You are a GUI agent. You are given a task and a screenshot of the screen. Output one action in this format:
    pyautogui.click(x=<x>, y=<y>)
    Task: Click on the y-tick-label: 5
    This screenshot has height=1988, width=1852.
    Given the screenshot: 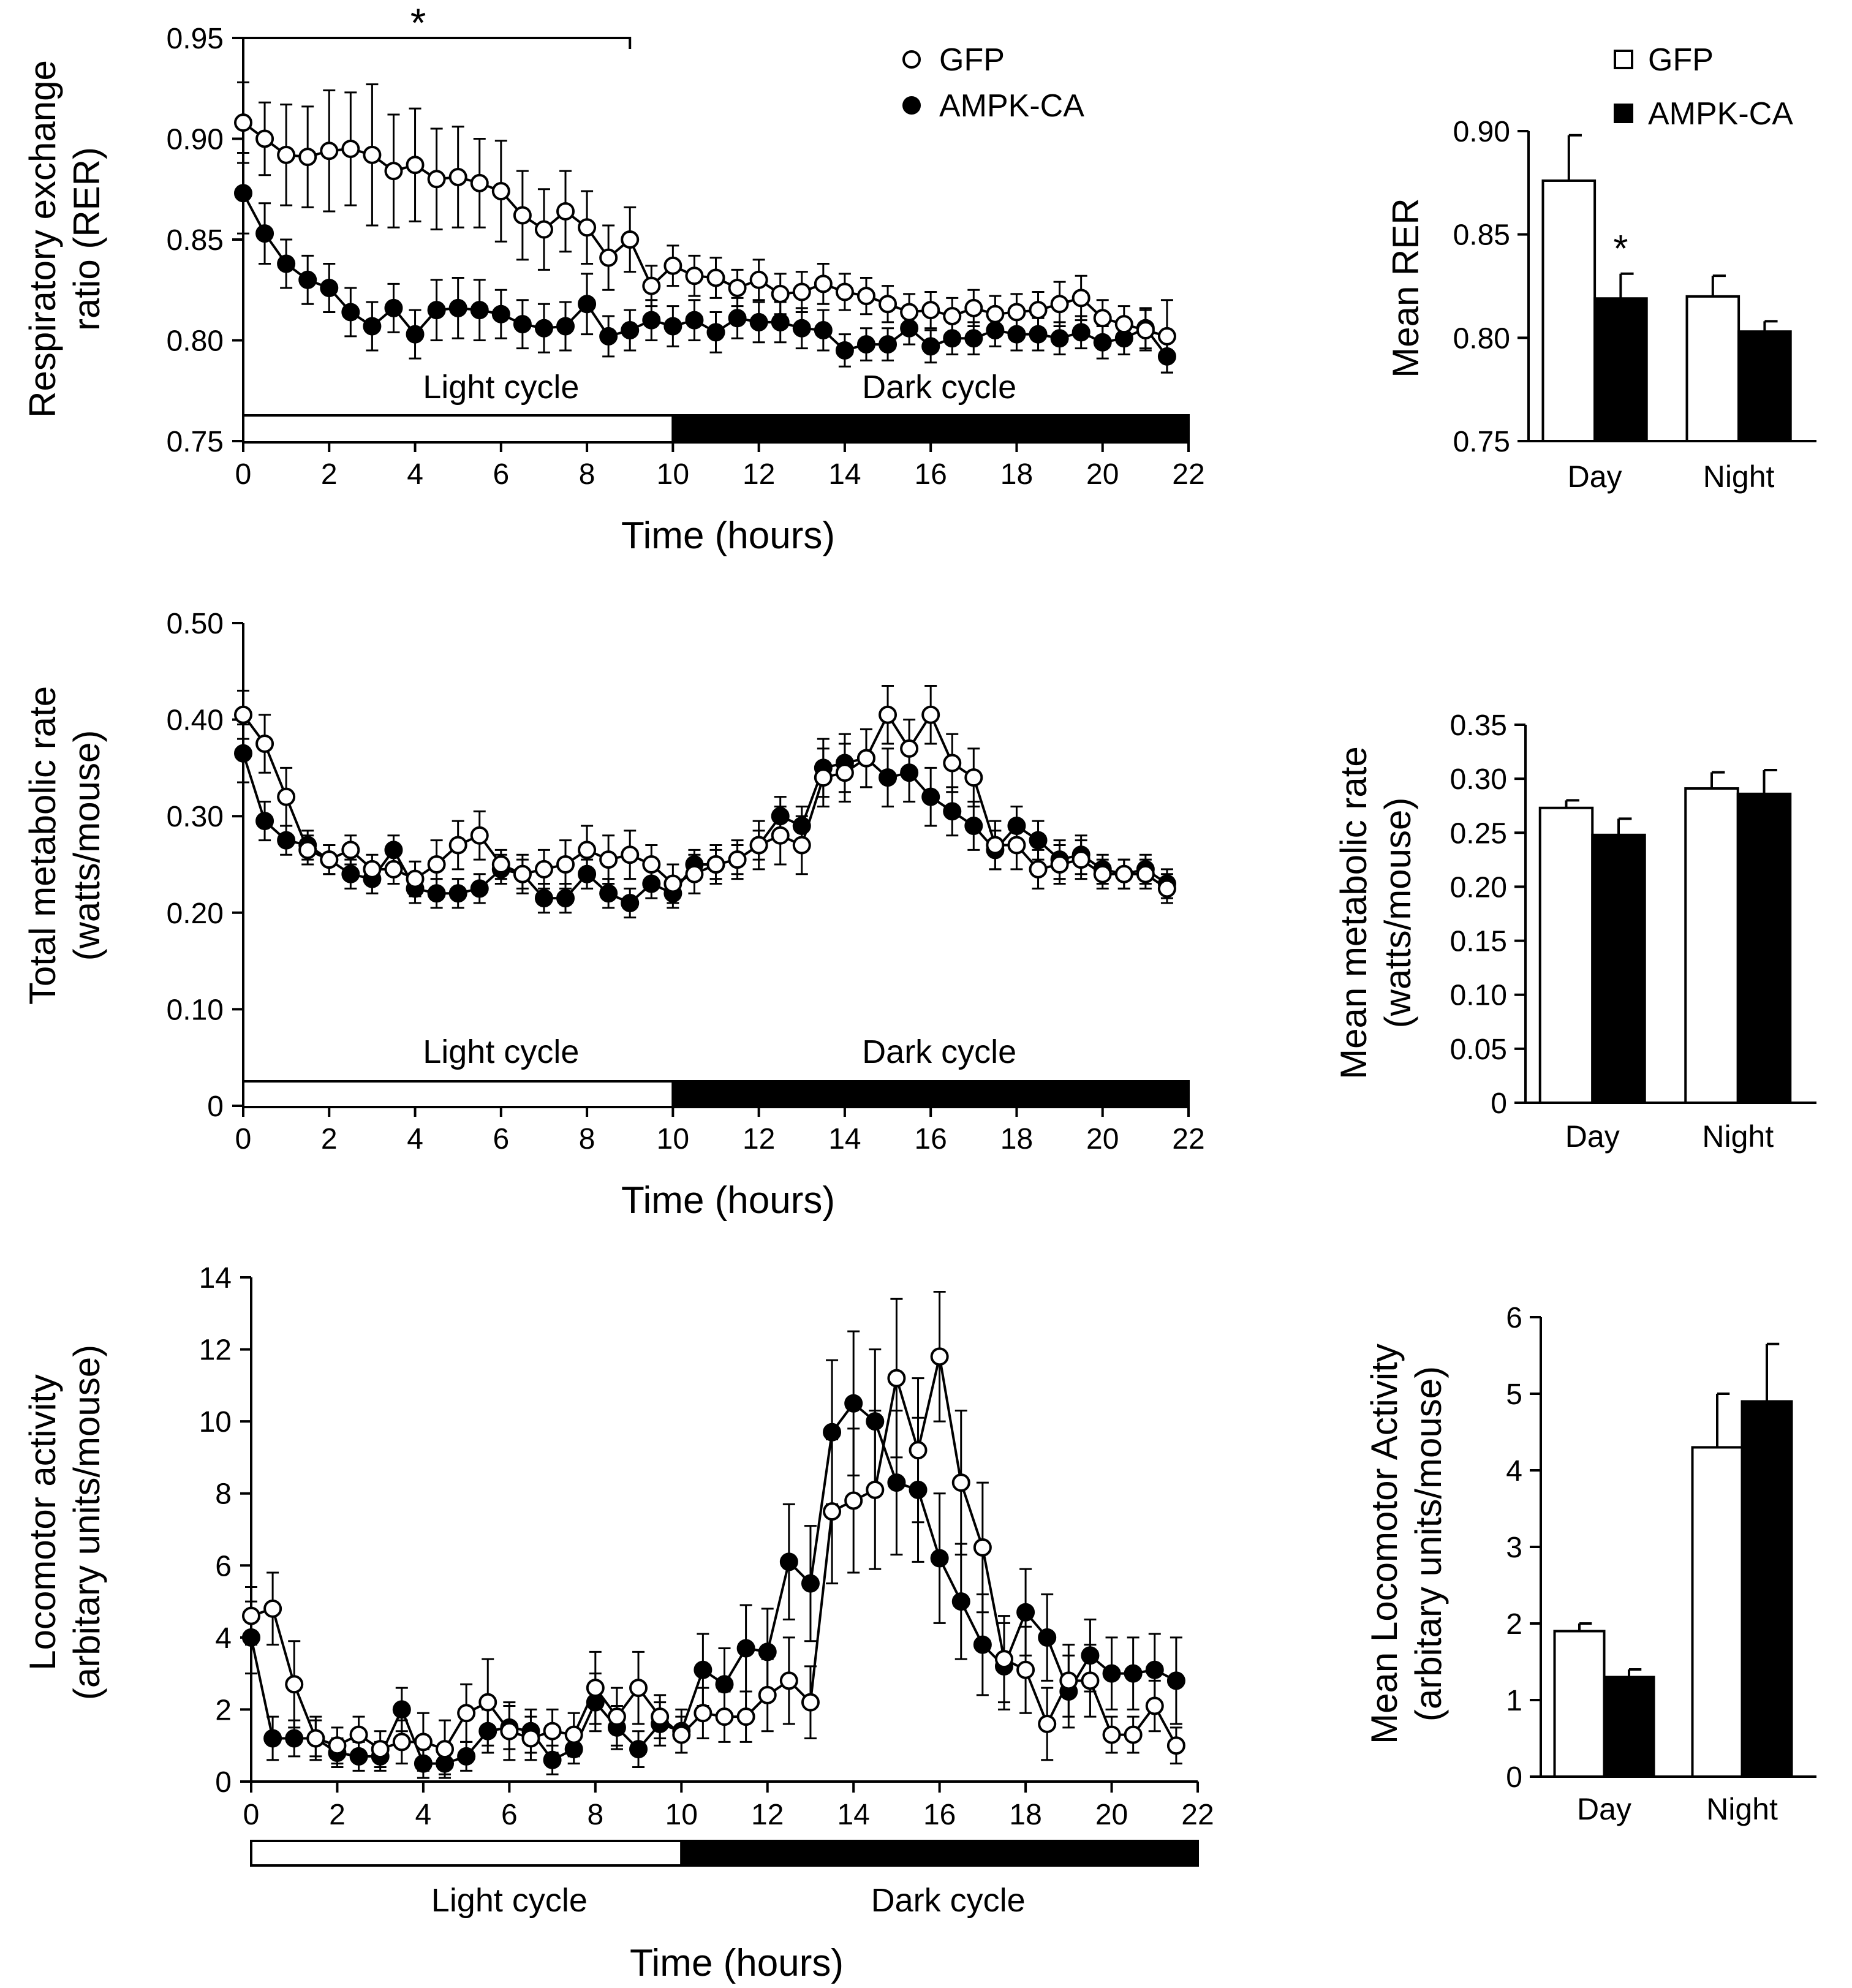 What is the action you would take?
    pyautogui.click(x=1514, y=1394)
    